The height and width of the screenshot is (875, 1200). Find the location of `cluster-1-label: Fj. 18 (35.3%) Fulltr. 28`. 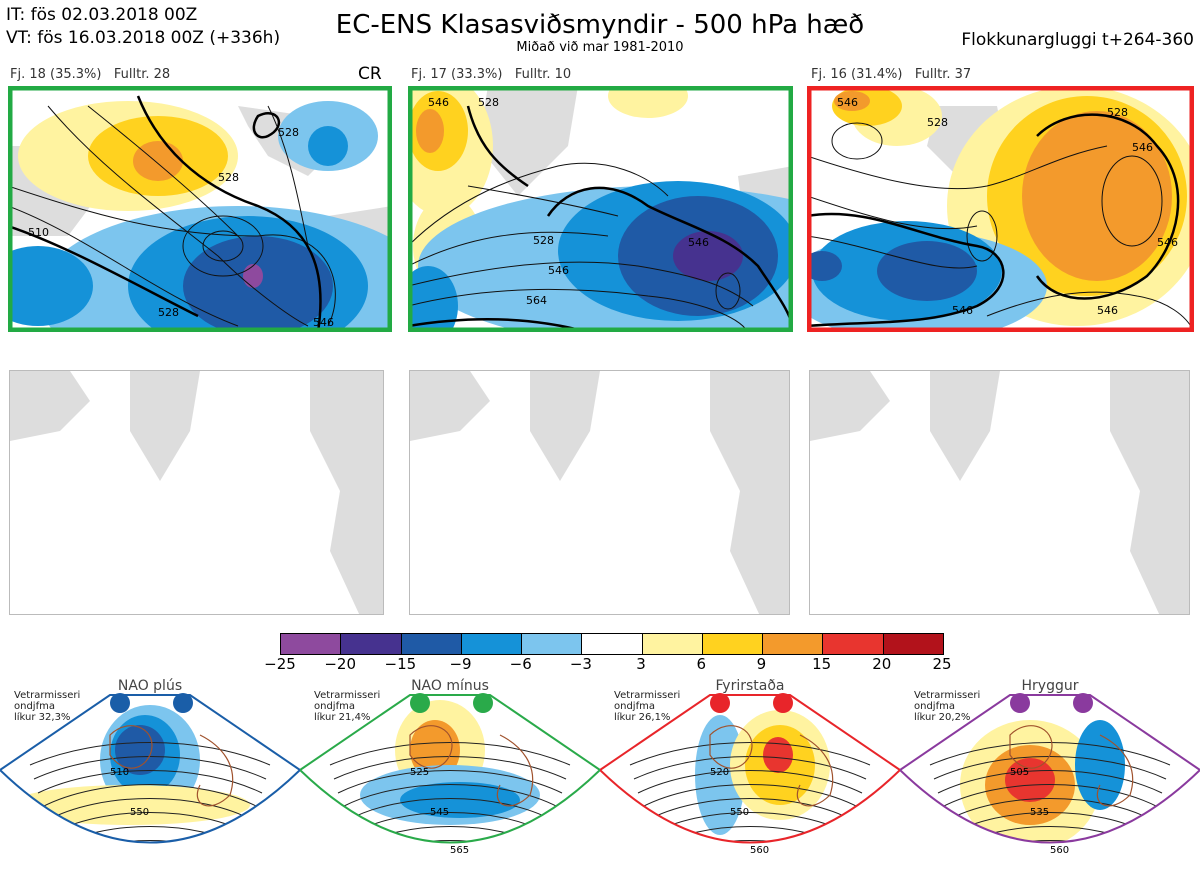

cluster-1-label: Fj. 18 (35.3%) Fulltr. 28 is located at coordinates (90, 74).